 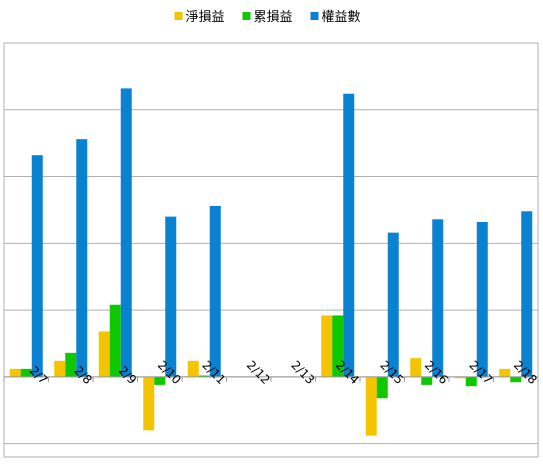 I want to click on legend: 淨損益 累損益 權益數, so click(x=267, y=17).